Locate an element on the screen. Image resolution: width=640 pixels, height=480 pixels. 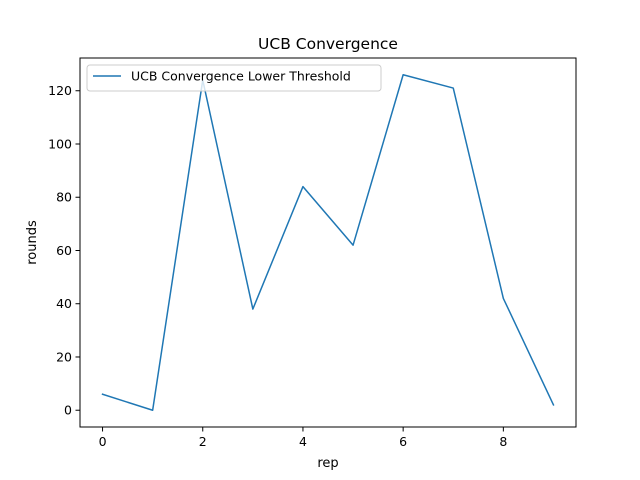
y-tick-label: 40 is located at coordinates (64, 303).